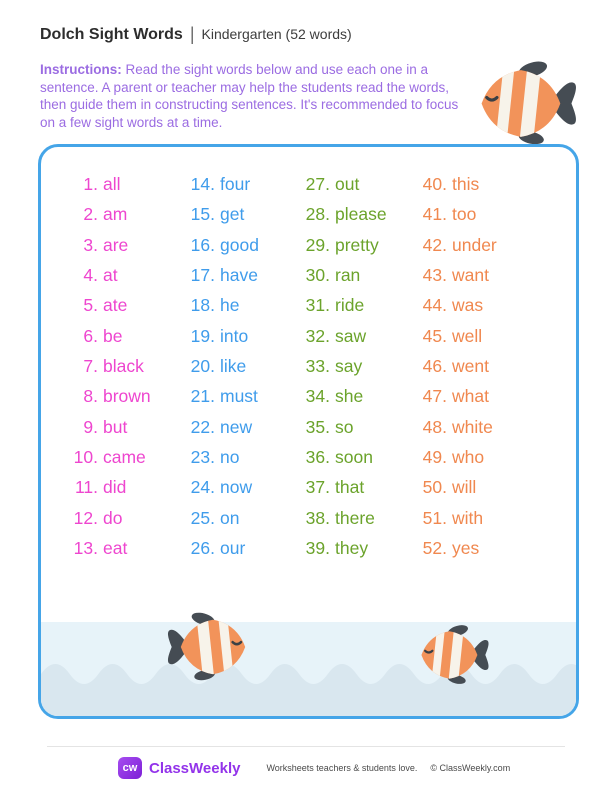 The width and height of the screenshot is (612, 792). Describe the element at coordinates (90, 184) in the screenshot. I see `word-number: 1.` at that location.